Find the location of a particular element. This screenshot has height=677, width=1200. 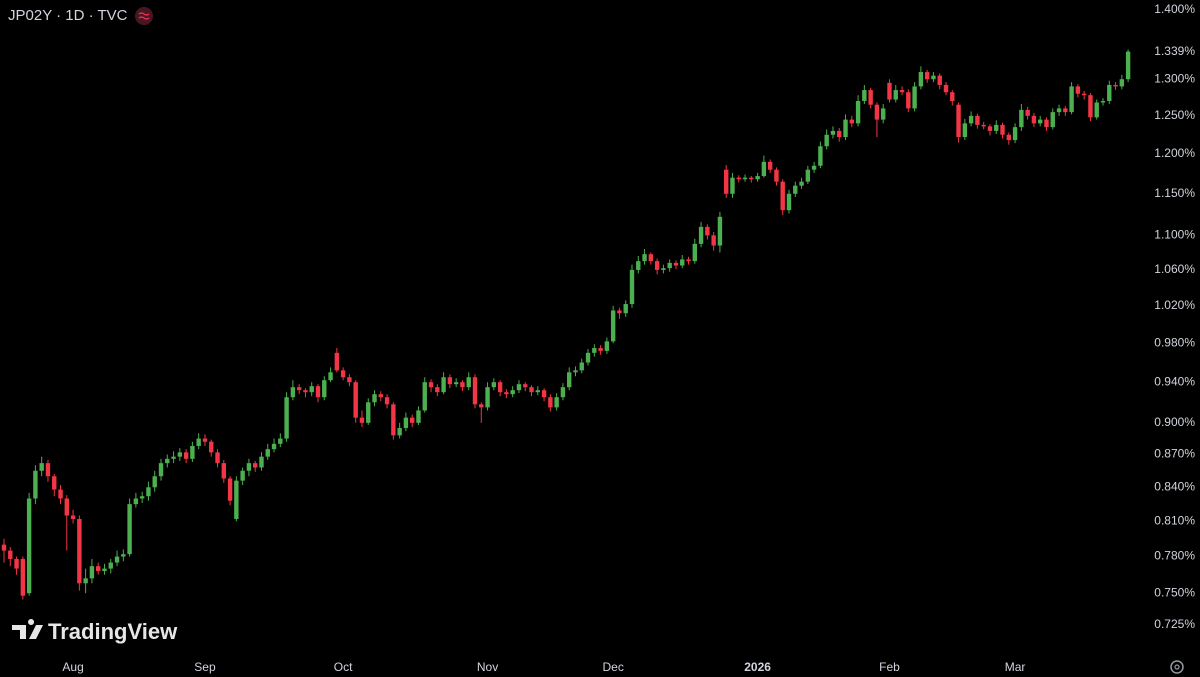

last-price-label: 1.339% is located at coordinates (1174, 51).